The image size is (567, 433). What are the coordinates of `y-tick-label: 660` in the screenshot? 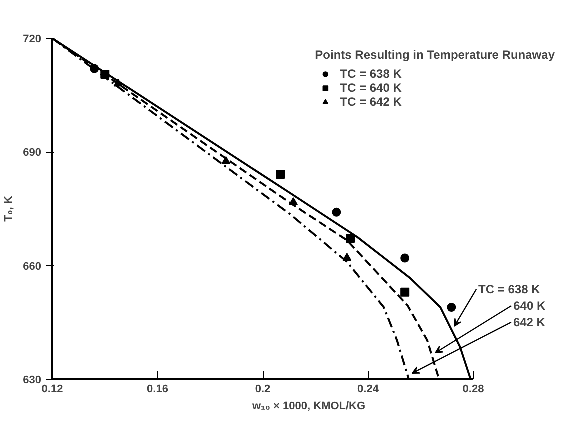 It's located at (32, 266).